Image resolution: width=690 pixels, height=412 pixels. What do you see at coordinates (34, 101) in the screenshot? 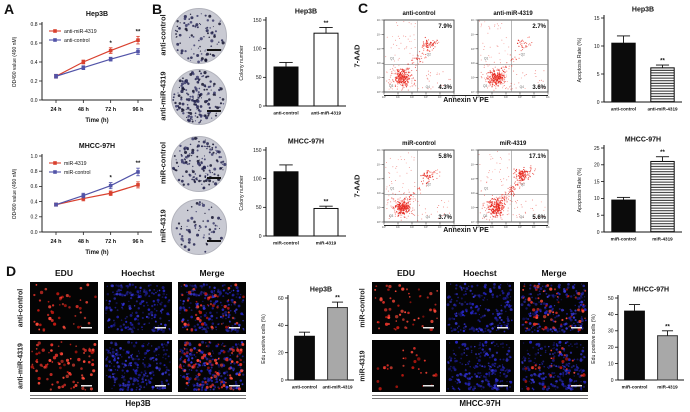
I see `svg-text: 0.0` at bounding box center [34, 101].